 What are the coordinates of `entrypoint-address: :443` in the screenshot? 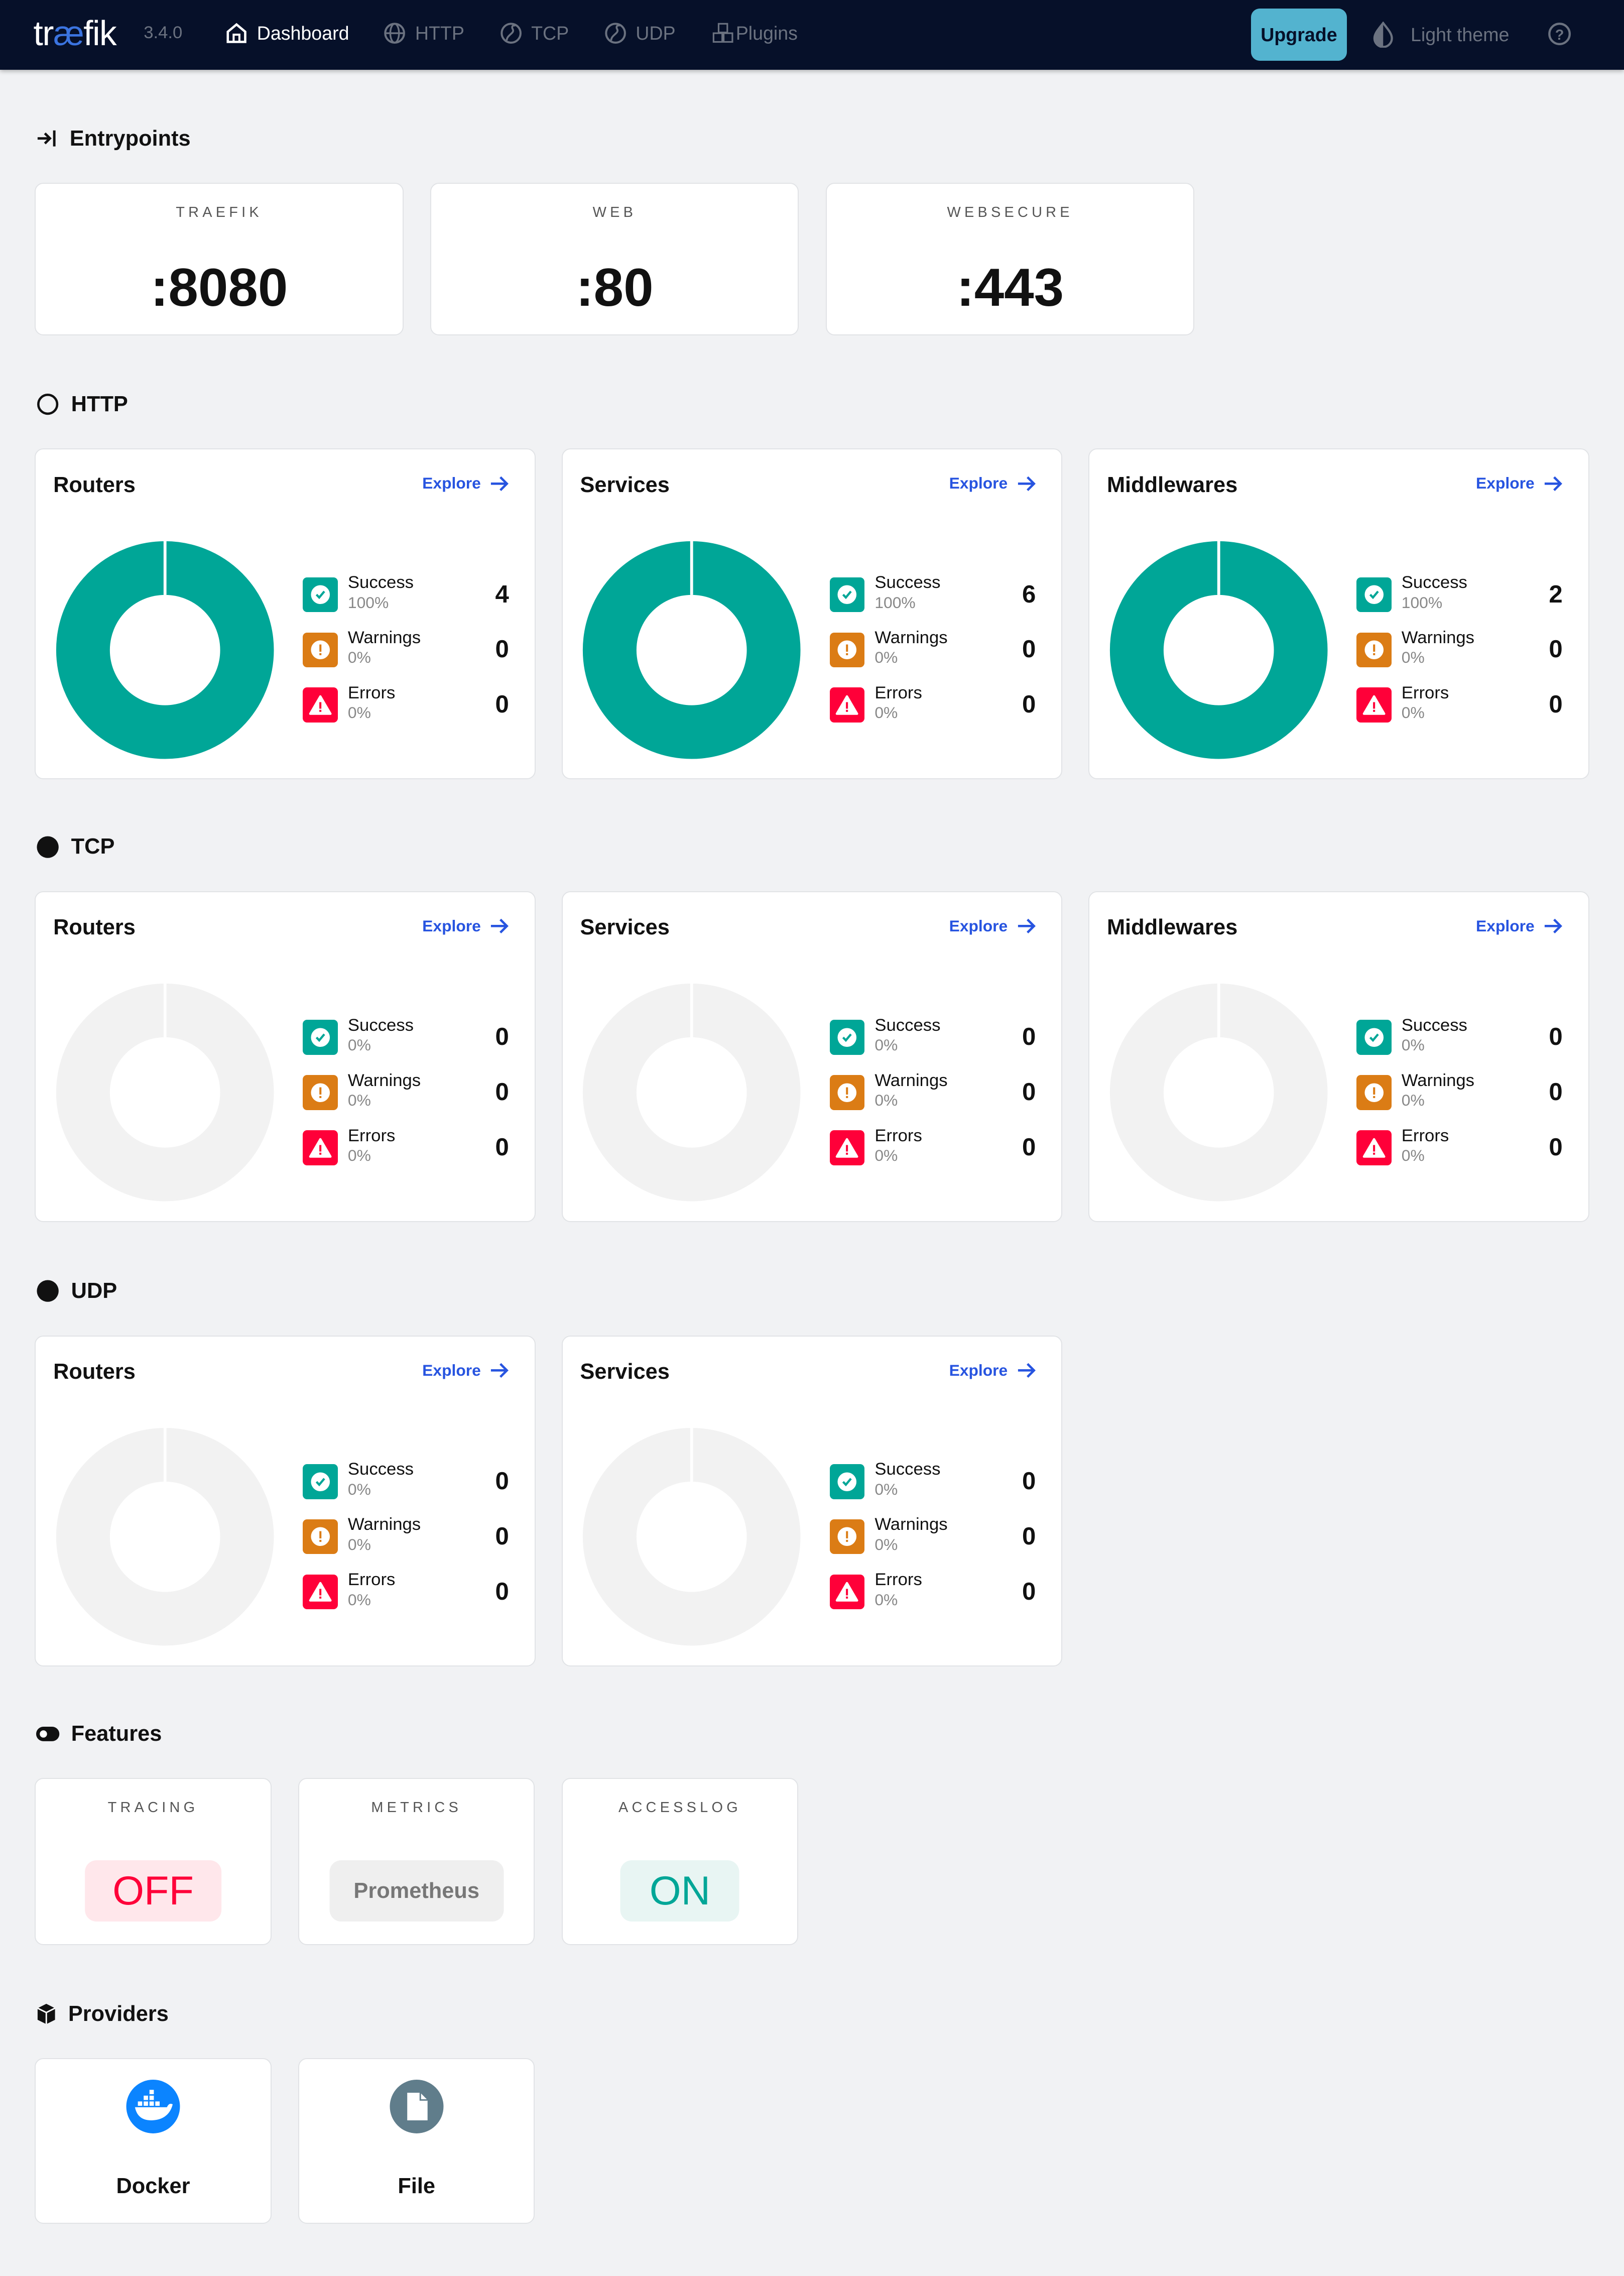 It's located at (1010, 287).